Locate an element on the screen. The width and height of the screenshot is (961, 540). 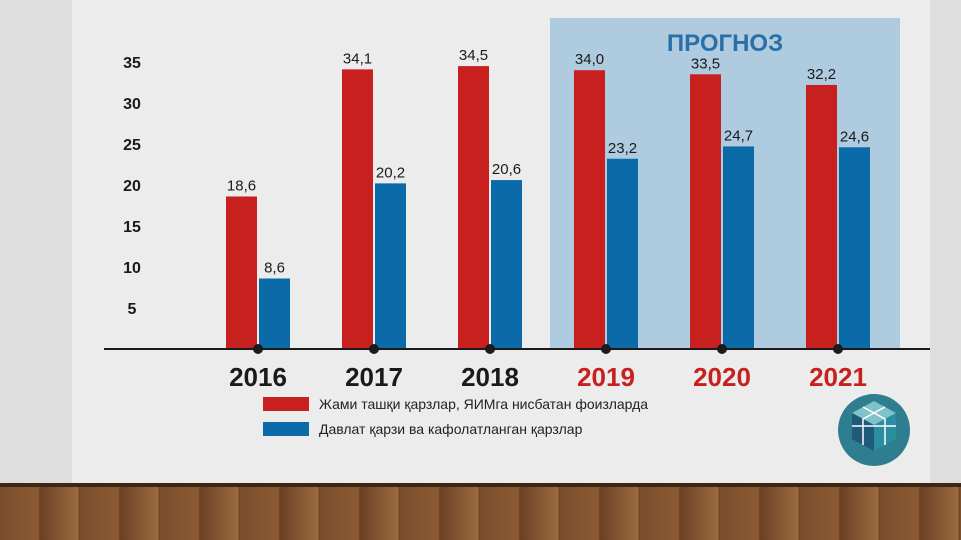
forecast-label: ПРОГНОЗ is located at coordinates (725, 43).